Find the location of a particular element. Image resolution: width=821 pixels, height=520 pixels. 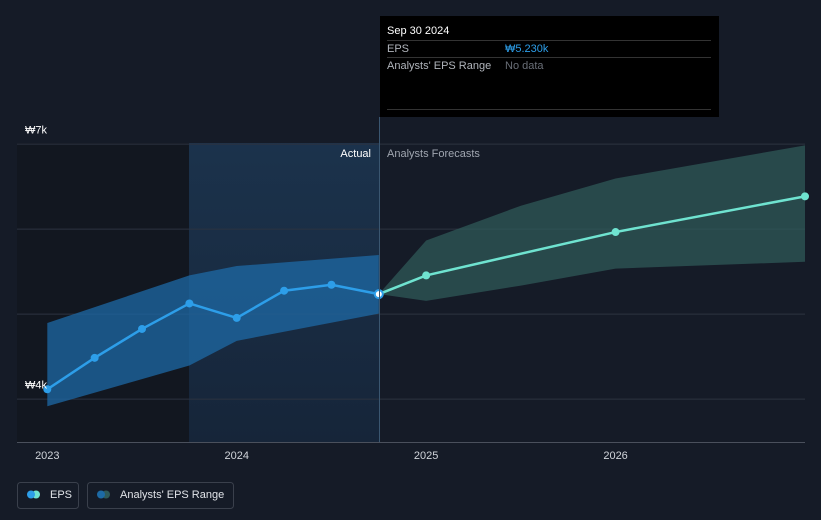

actual-label: Actual is located at coordinates (355, 154).